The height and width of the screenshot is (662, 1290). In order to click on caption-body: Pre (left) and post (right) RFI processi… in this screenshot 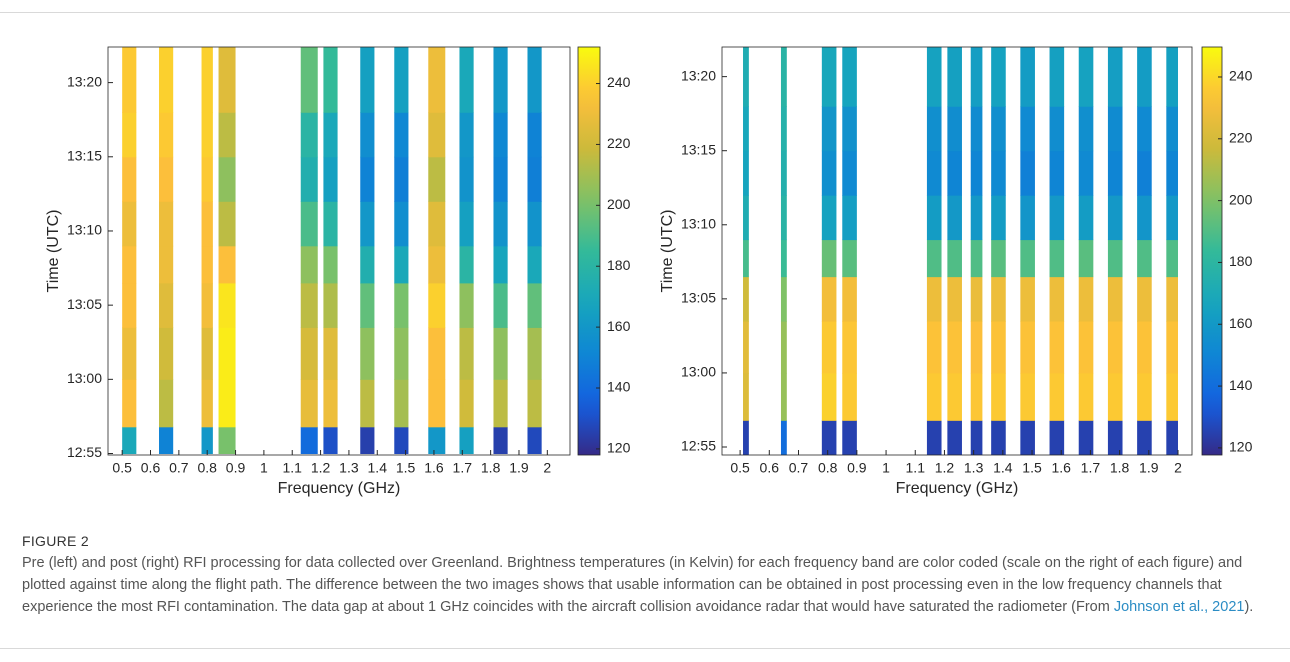, I will do `click(642, 585)`.